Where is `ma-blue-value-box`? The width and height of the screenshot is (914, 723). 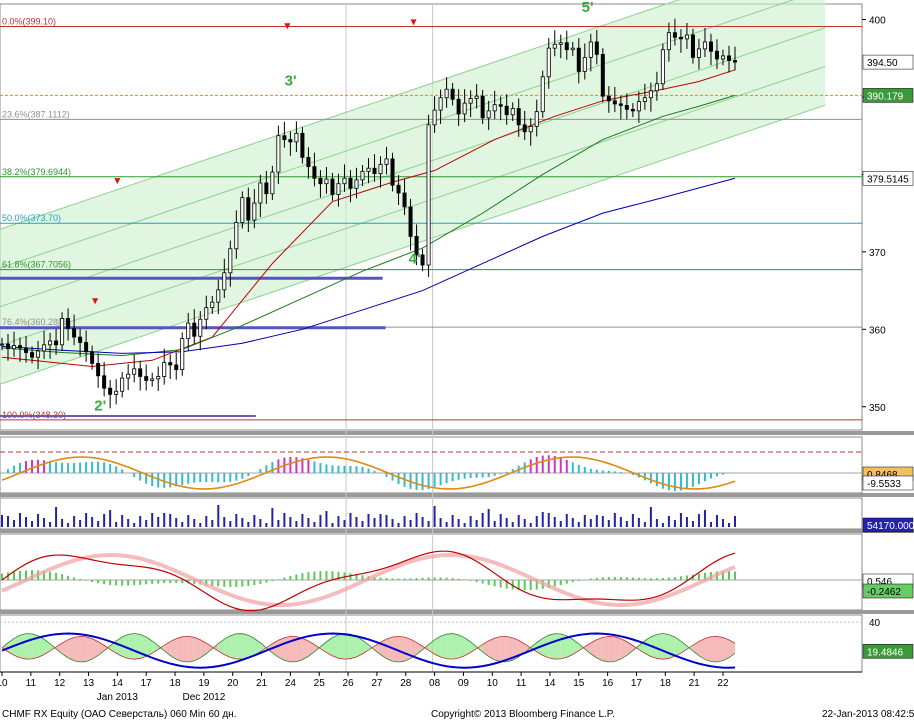
ma-blue-value-box is located at coordinates (888, 178).